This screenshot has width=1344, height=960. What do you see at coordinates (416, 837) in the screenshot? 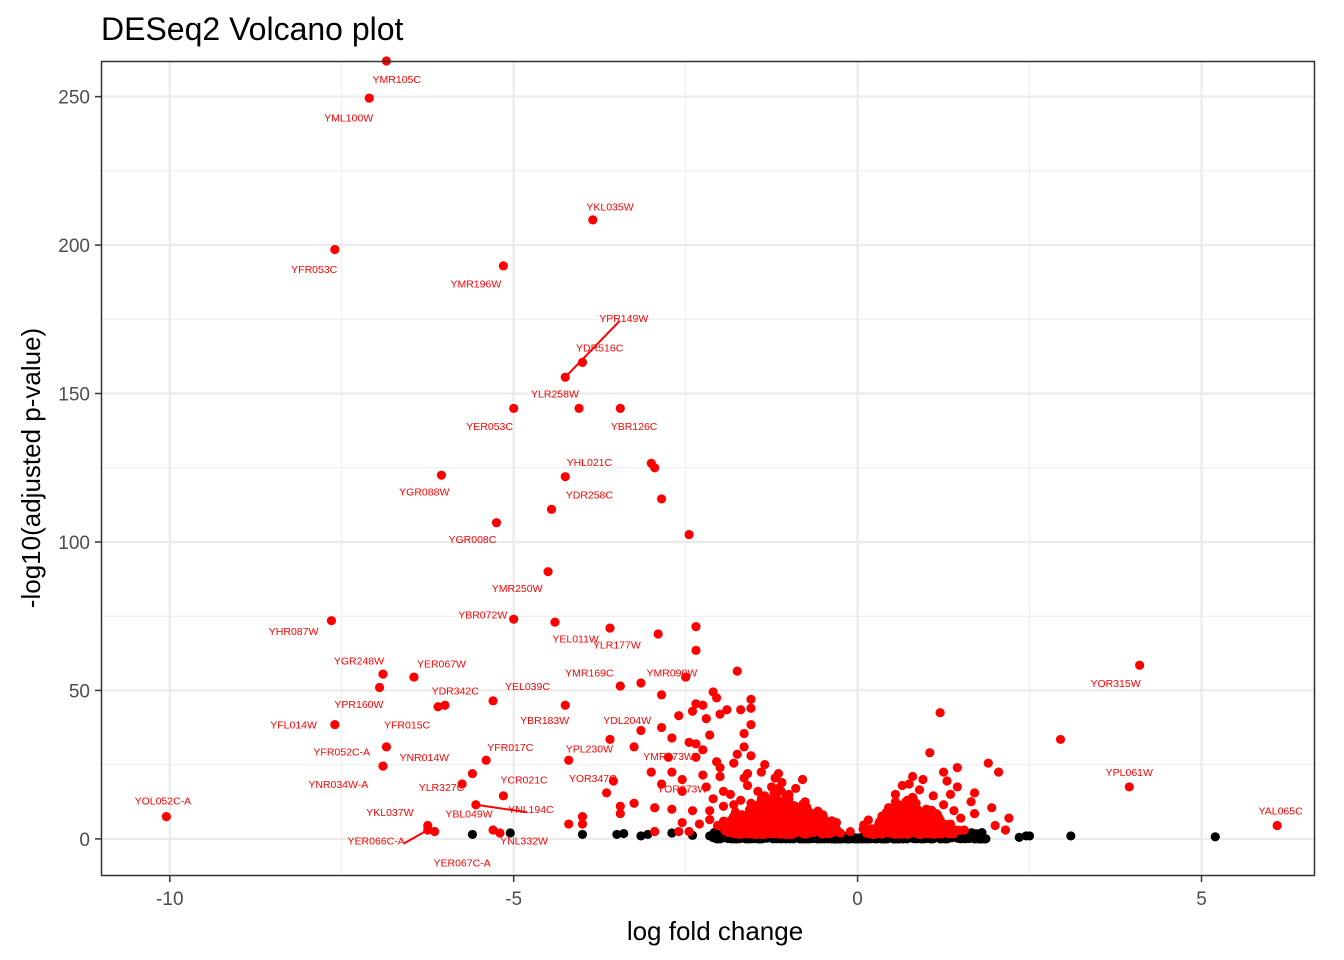
I see `leader-line` at bounding box center [416, 837].